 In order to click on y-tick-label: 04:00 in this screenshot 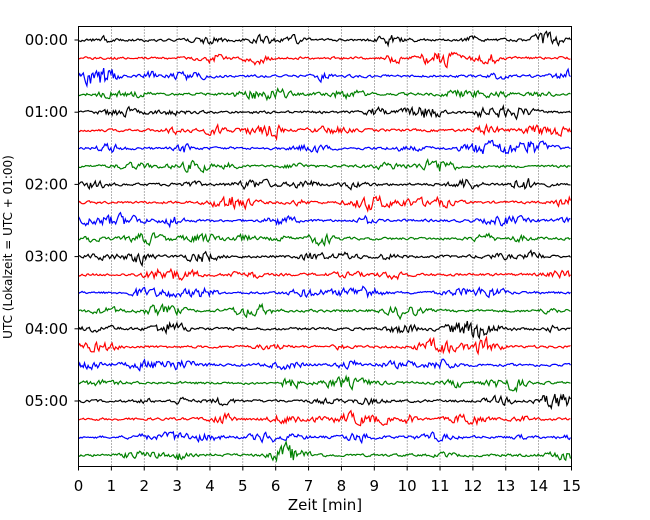, I will do `click(46, 329)`.